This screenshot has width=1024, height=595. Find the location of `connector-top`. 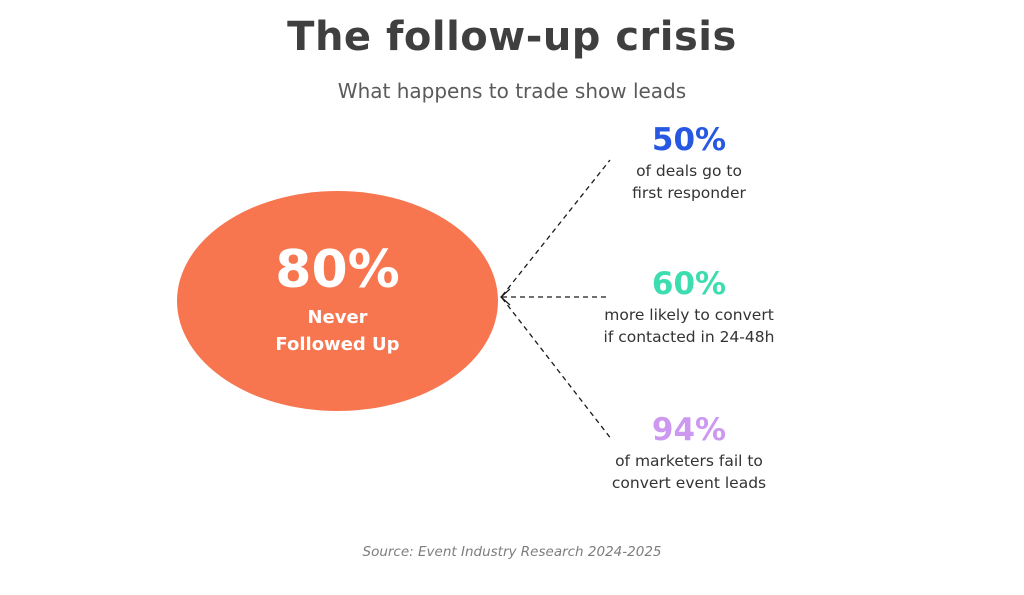

connector-top is located at coordinates (556, 228).